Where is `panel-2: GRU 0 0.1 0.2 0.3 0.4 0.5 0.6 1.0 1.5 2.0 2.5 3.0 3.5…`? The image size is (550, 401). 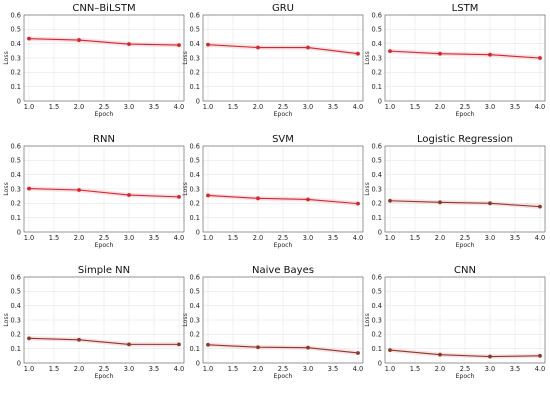
panel-2: GRU 0 0.1 0.2 0.3 0.4 0.5 0.6 1.0 1.5 2.0 2.5 3.0 3.5… is located at coordinates (273, 60).